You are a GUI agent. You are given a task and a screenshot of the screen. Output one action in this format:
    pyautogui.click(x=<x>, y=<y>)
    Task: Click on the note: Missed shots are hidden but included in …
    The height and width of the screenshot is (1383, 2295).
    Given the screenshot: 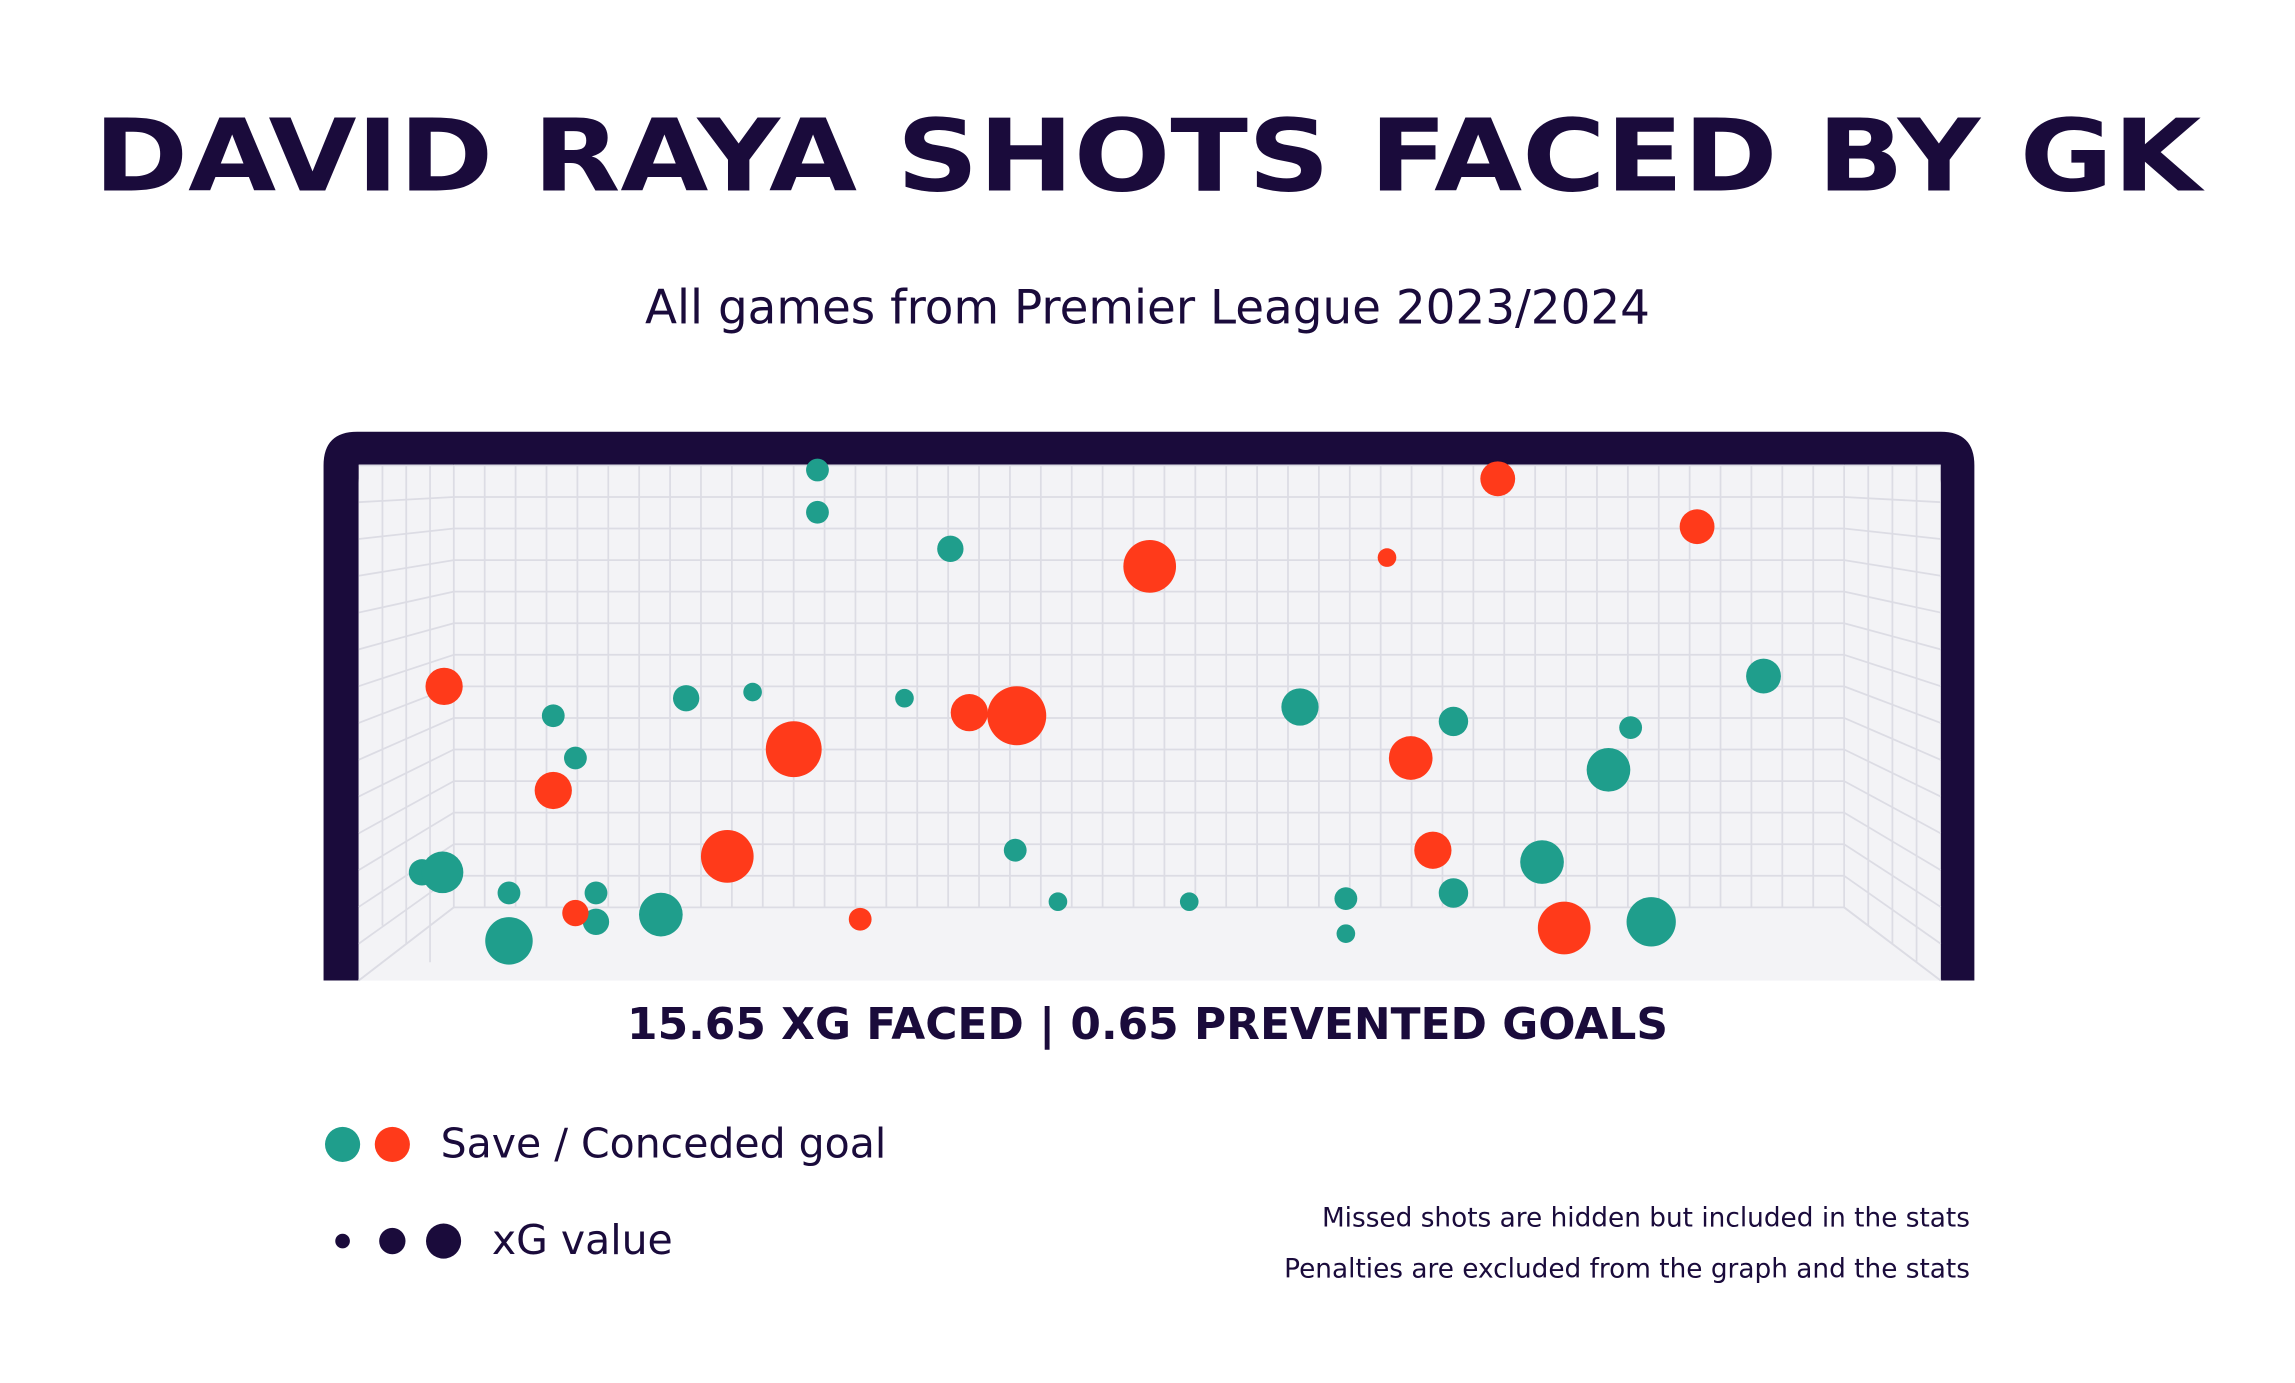 What is the action you would take?
    pyautogui.click(x=1646, y=1218)
    